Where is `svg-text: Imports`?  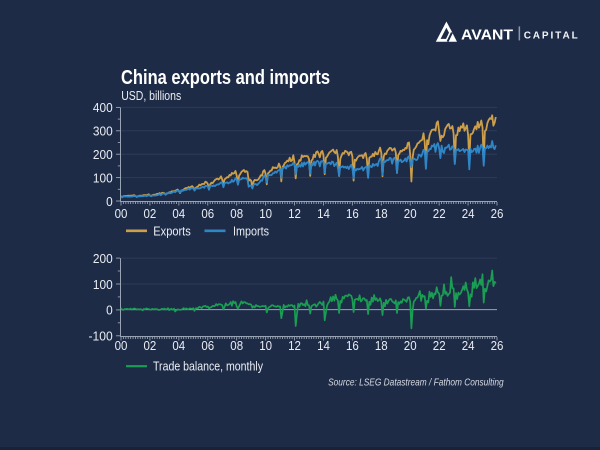
svg-text: Imports is located at coordinates (251, 231).